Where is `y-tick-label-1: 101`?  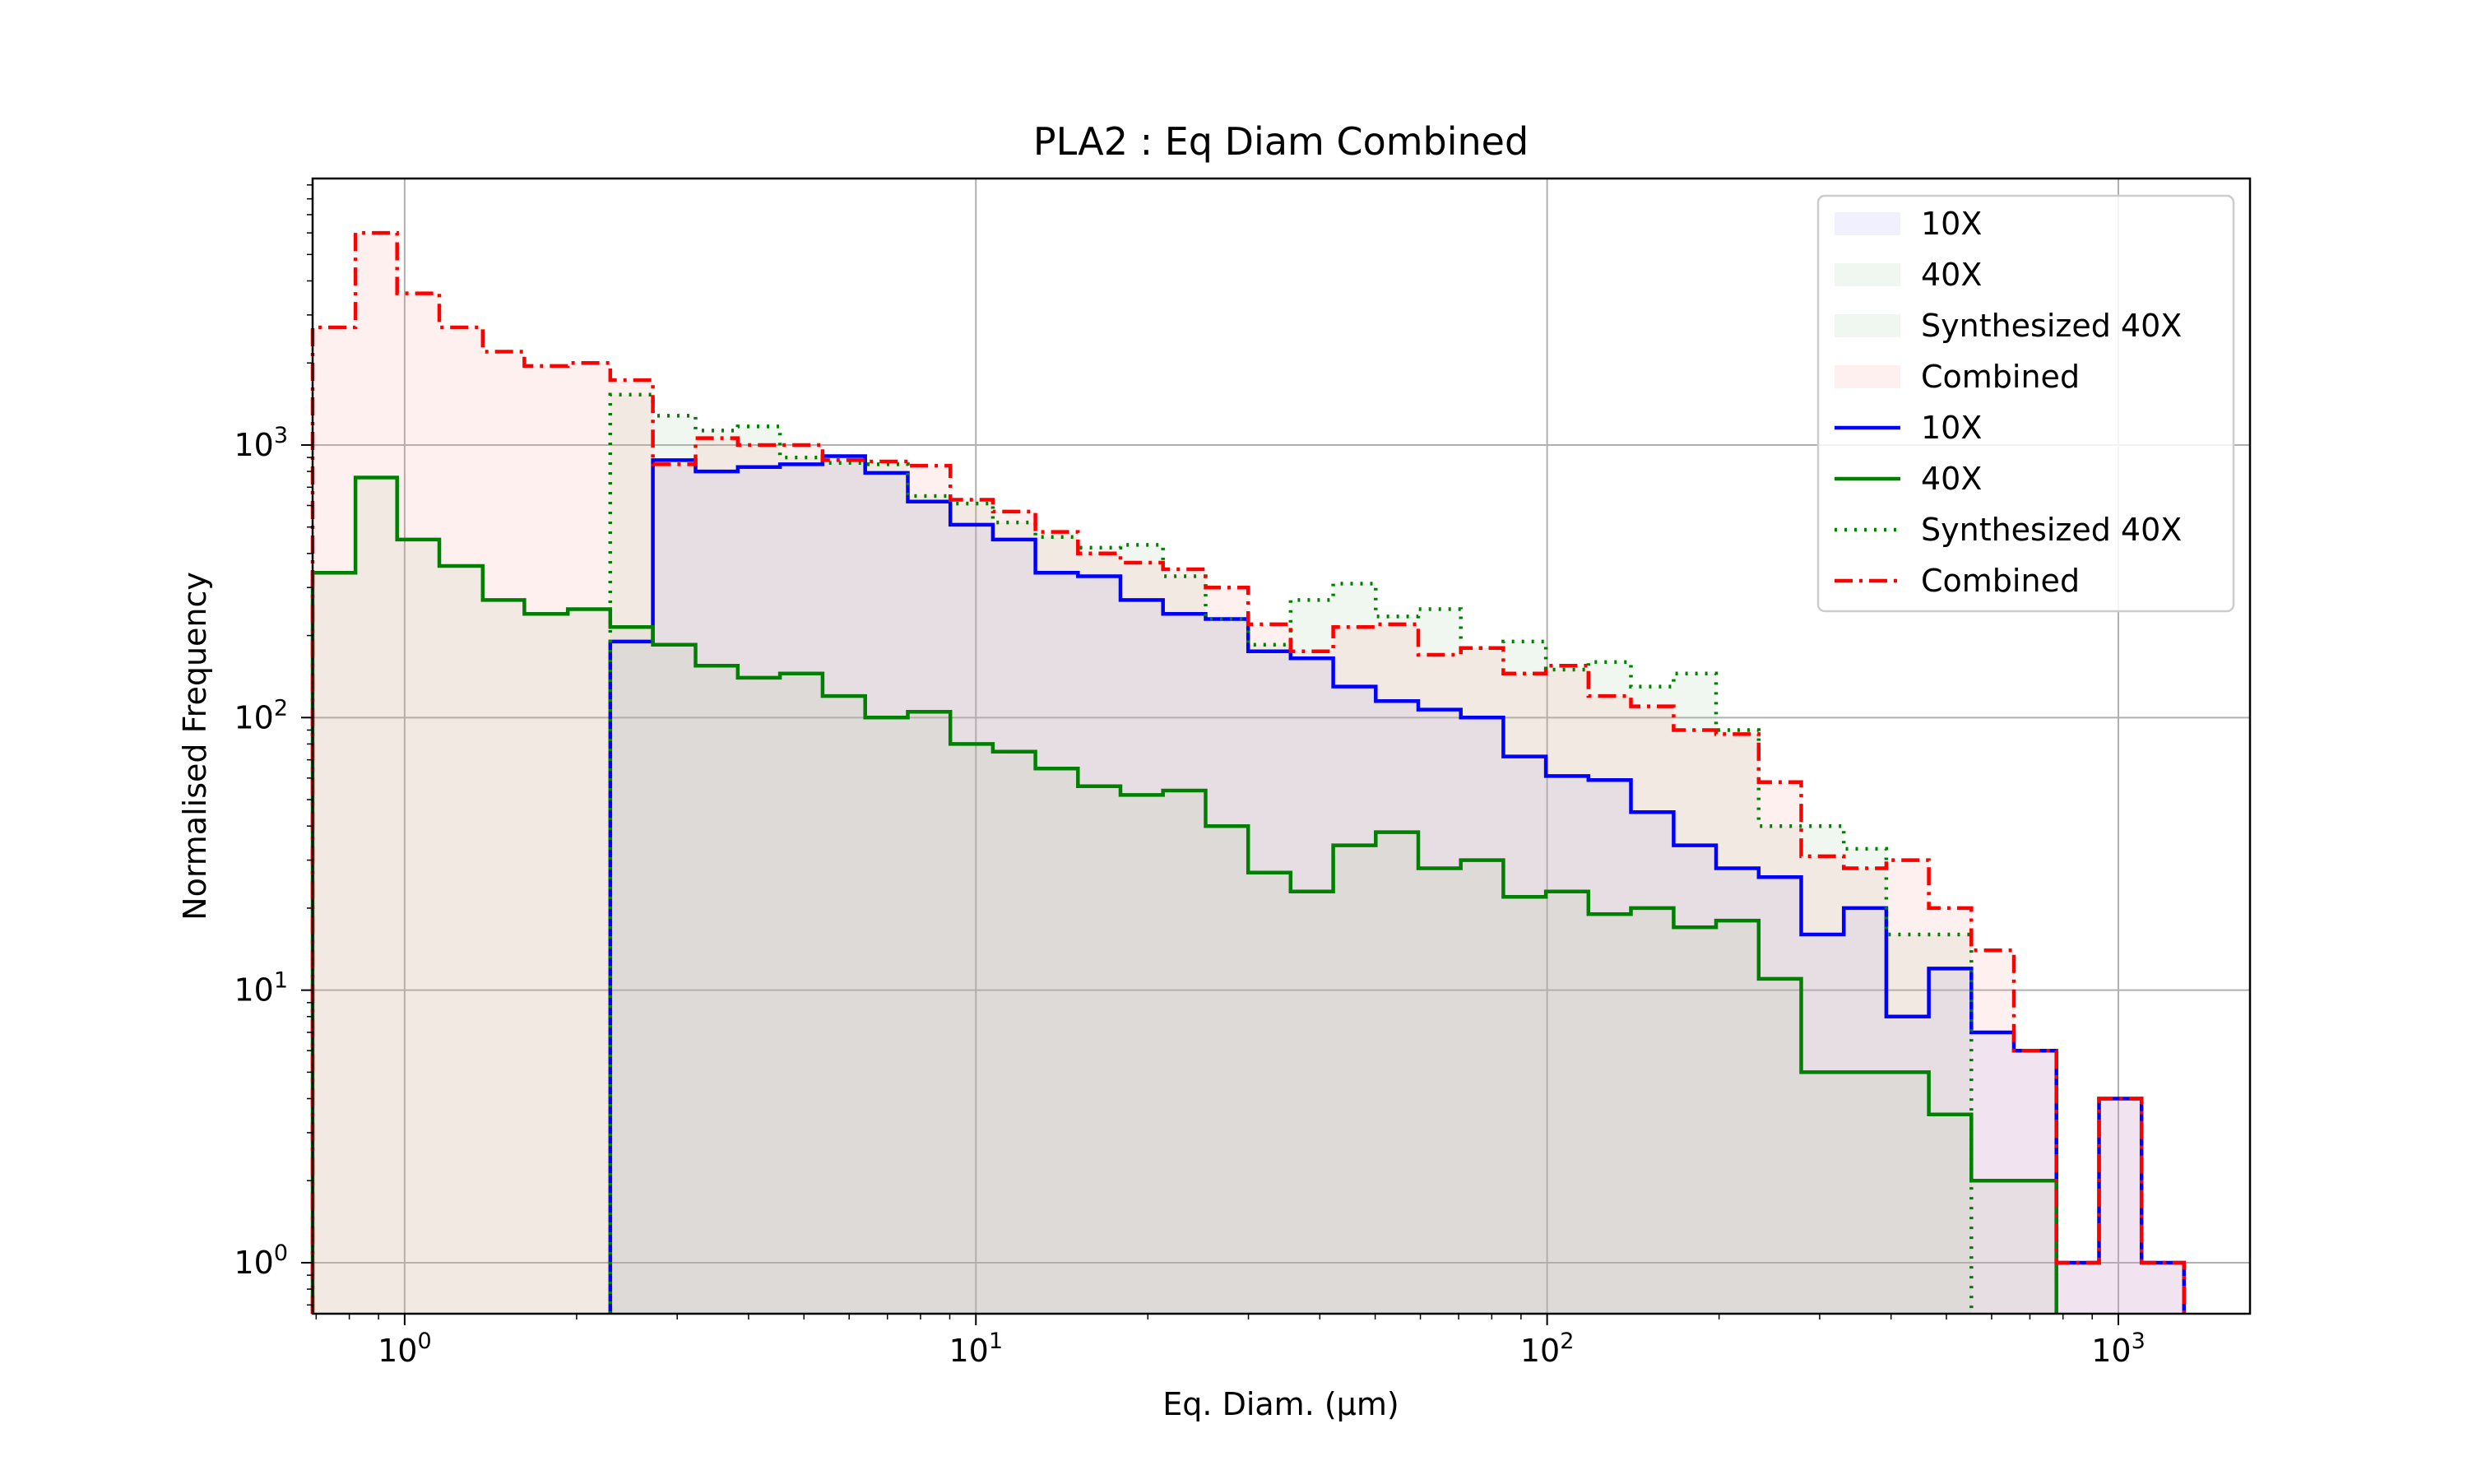
y-tick-label-1: 101 is located at coordinates (261, 988).